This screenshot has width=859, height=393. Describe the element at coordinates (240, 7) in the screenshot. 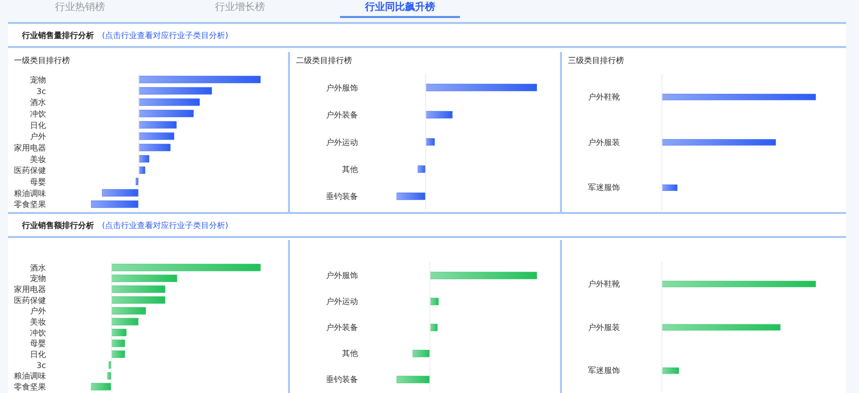

I see `text: 行业增长榜` at that location.